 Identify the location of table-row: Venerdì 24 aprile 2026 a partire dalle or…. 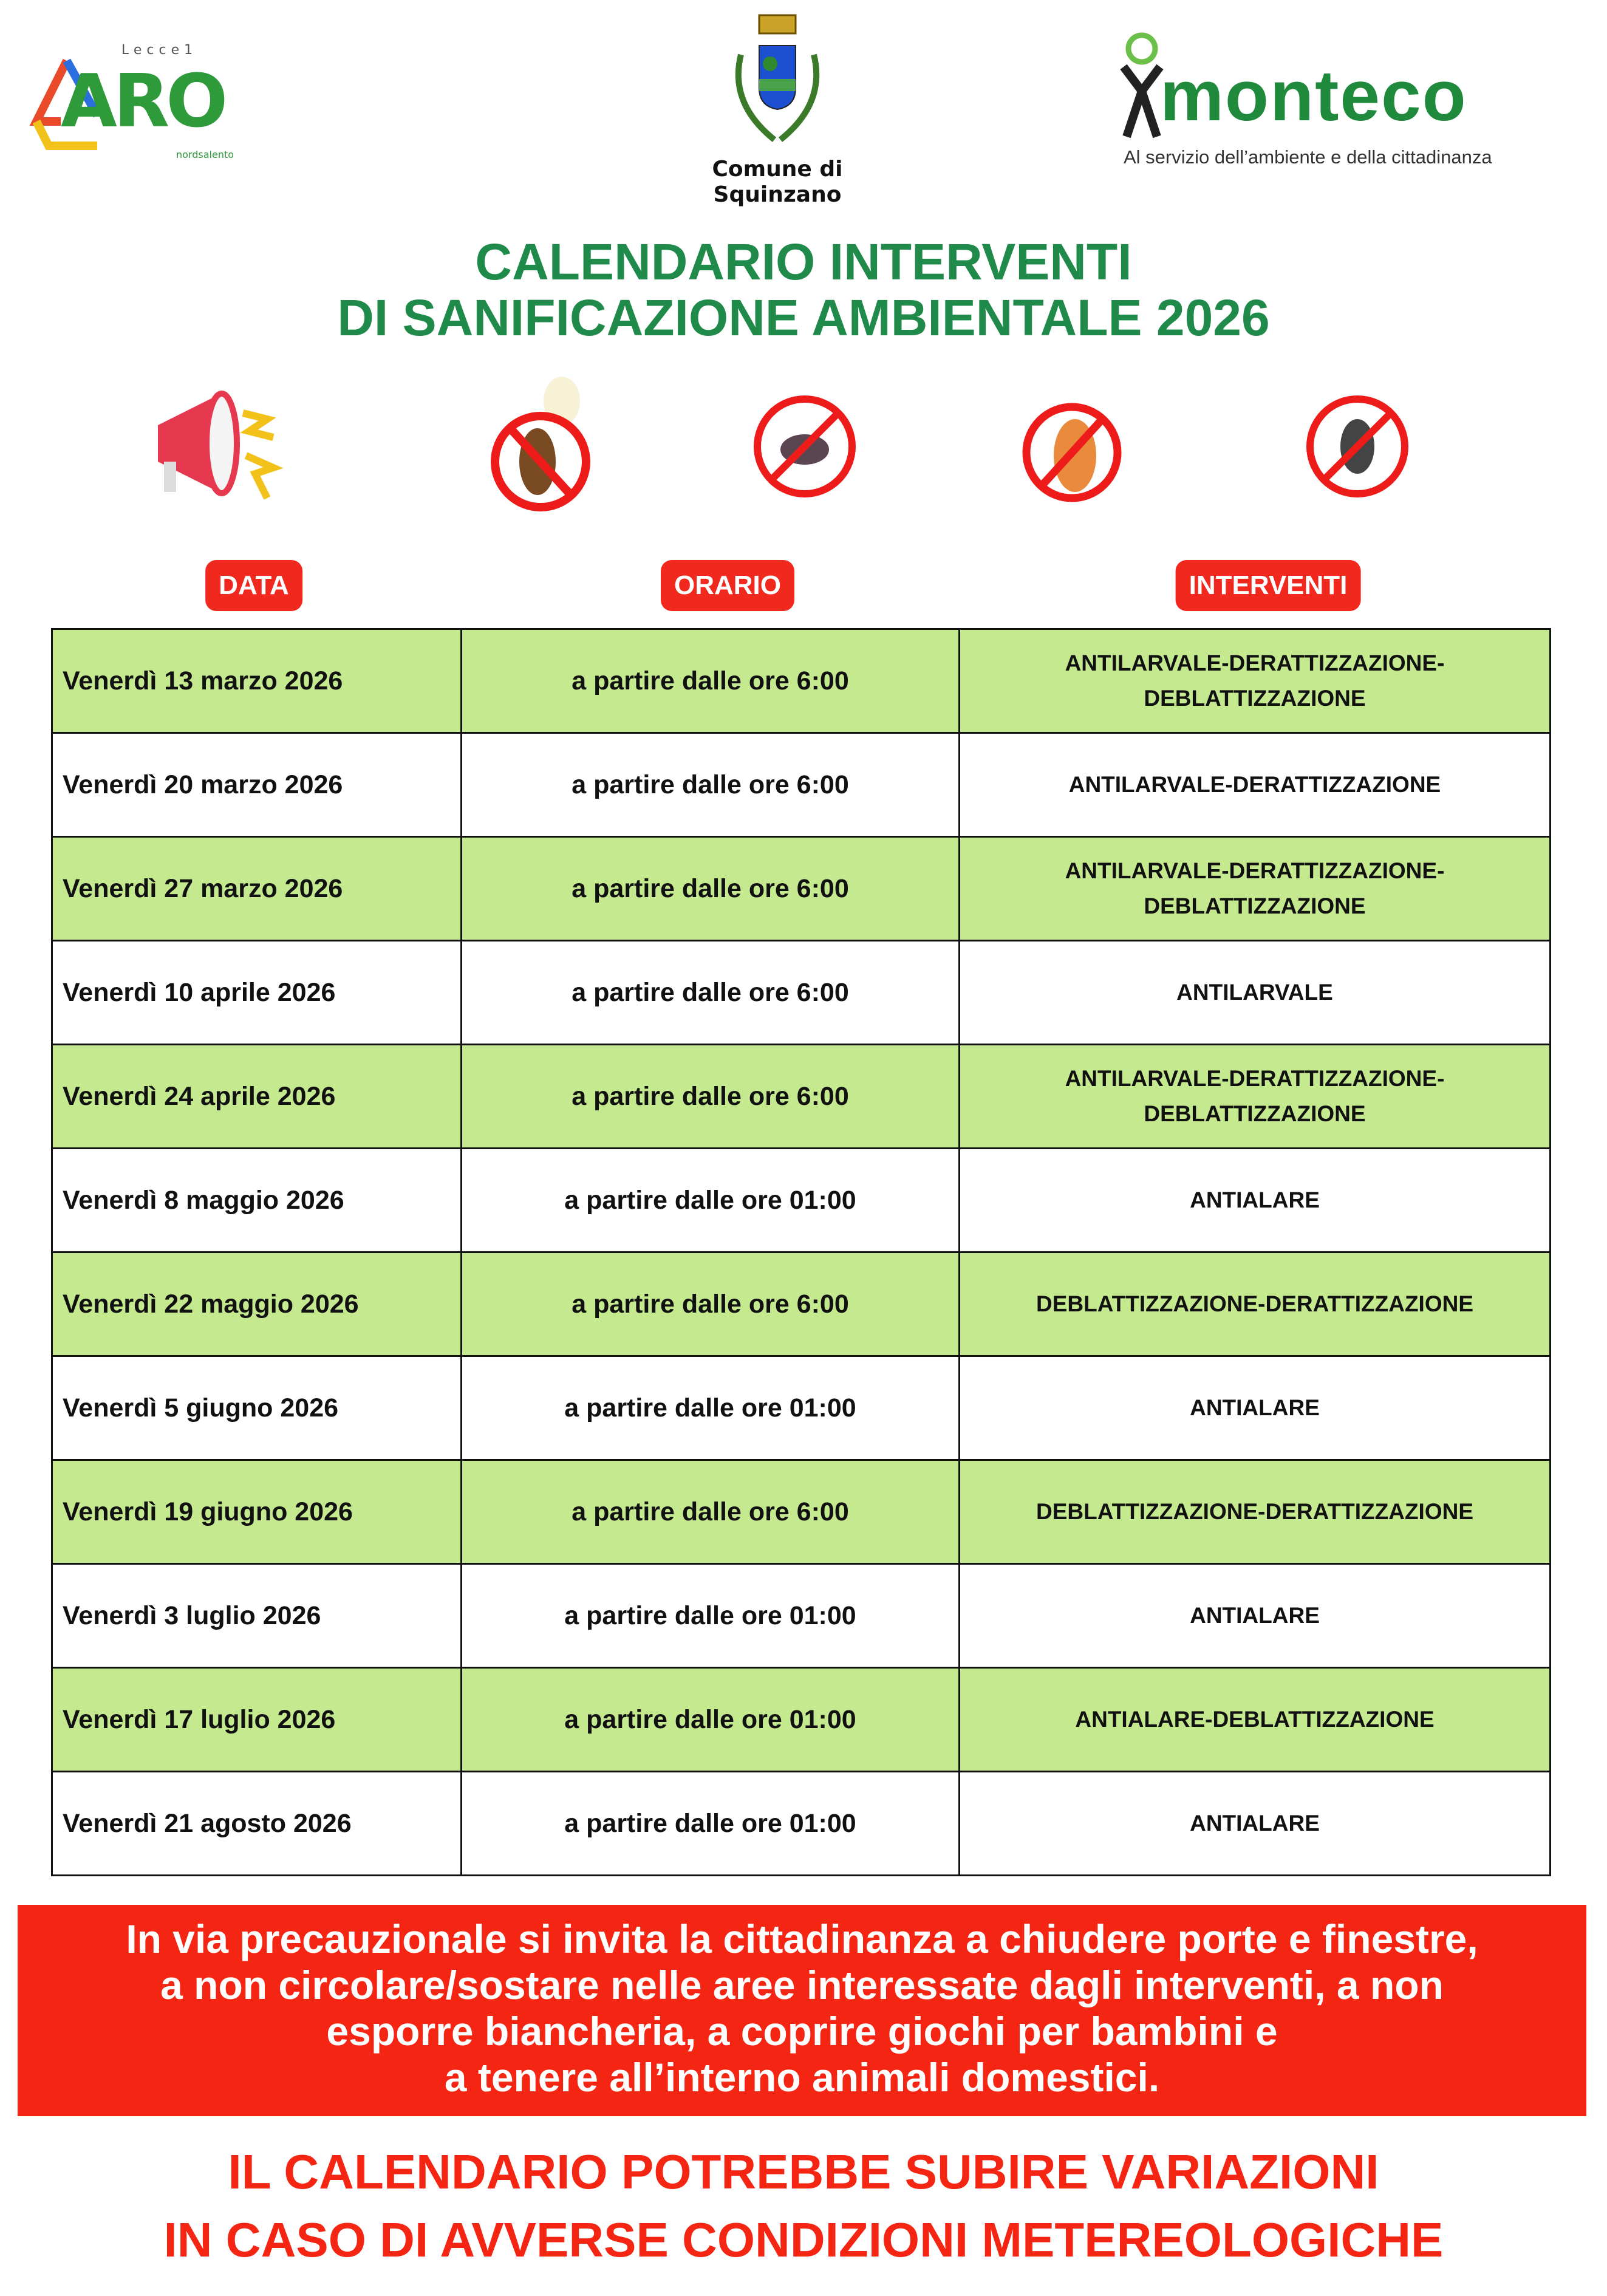
(801, 1096).